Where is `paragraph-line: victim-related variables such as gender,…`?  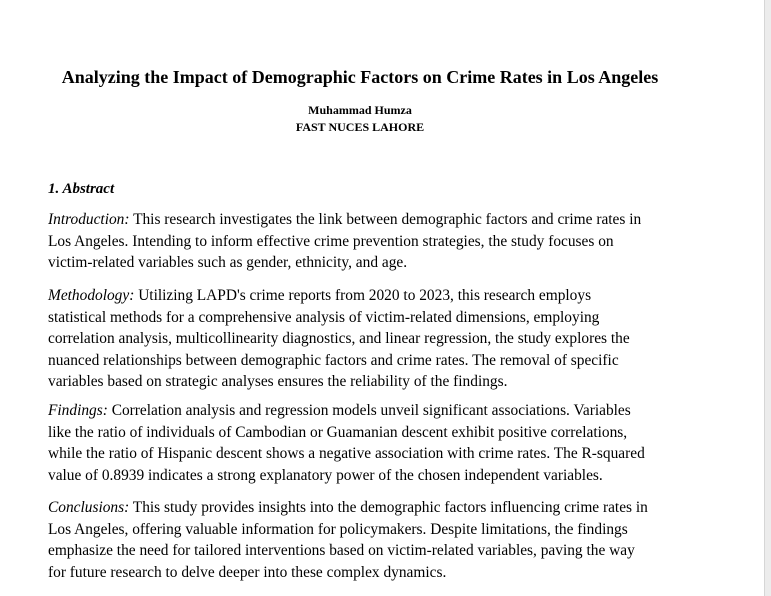 paragraph-line: victim-related variables such as gender,… is located at coordinates (228, 262).